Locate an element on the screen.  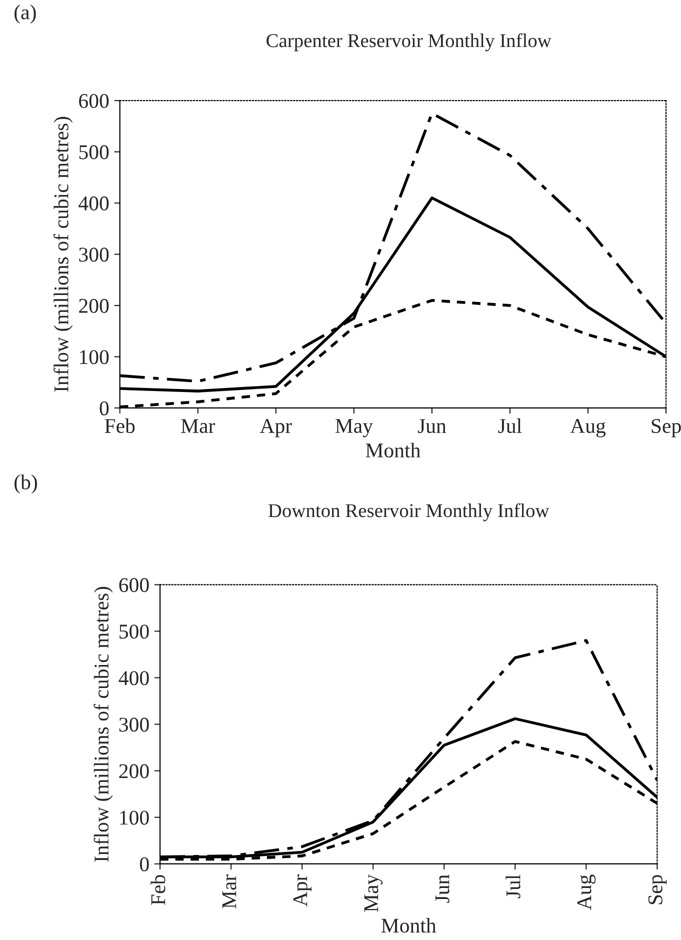
chart-title: Downton Reservoir Monthly Inflow is located at coordinates (409, 512).